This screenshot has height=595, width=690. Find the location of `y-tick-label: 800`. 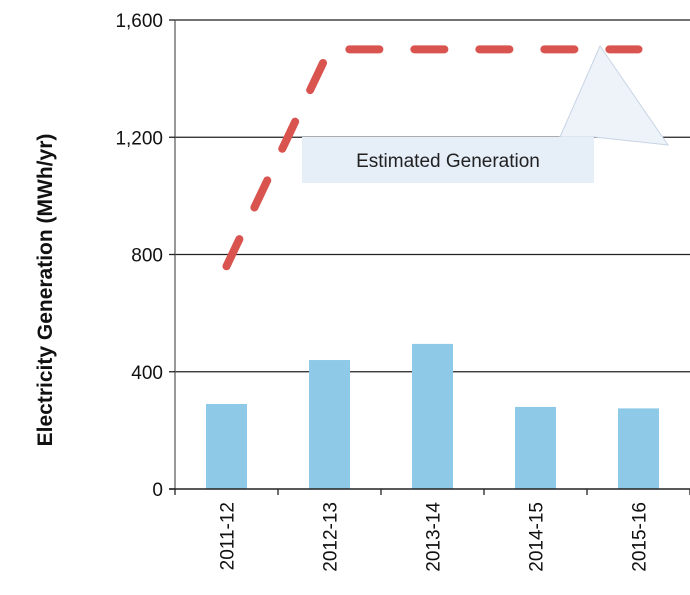

y-tick-label: 800 is located at coordinates (147, 256).